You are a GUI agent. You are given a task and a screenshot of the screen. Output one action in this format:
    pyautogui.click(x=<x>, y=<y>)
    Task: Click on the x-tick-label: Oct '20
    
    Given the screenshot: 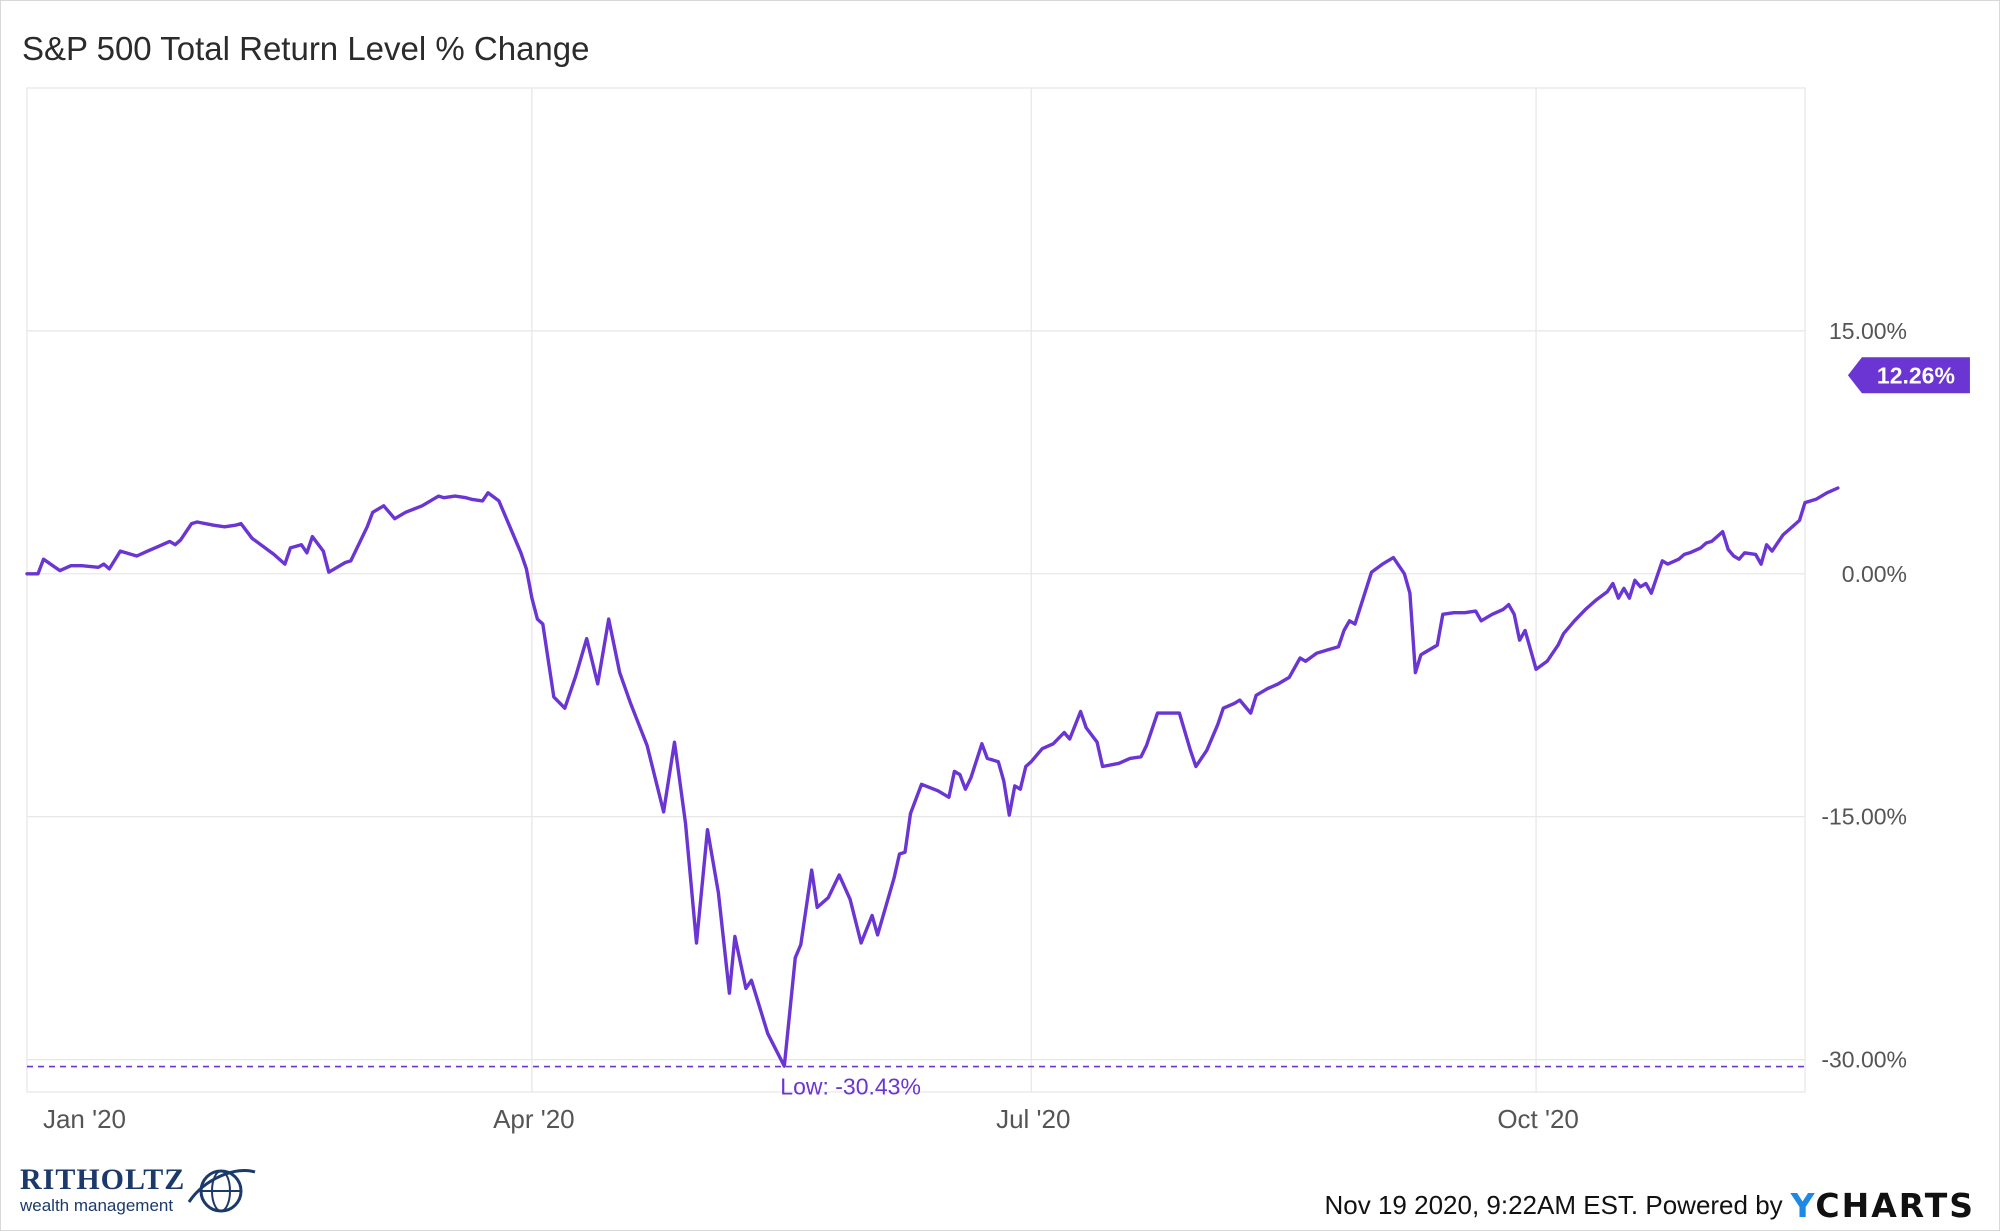 What is the action you would take?
    pyautogui.click(x=1538, y=1119)
    